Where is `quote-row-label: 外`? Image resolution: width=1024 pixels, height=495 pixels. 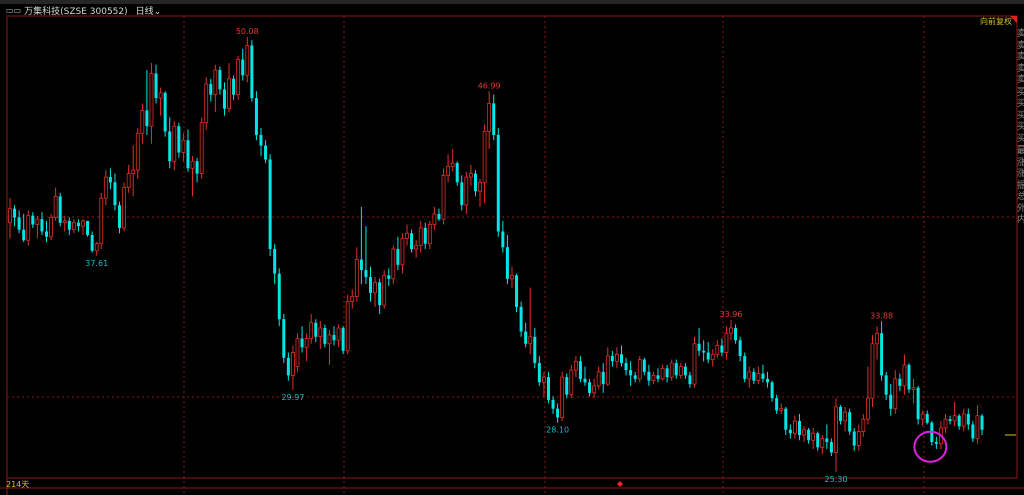
quote-row-label: 外 is located at coordinates (1020, 208).